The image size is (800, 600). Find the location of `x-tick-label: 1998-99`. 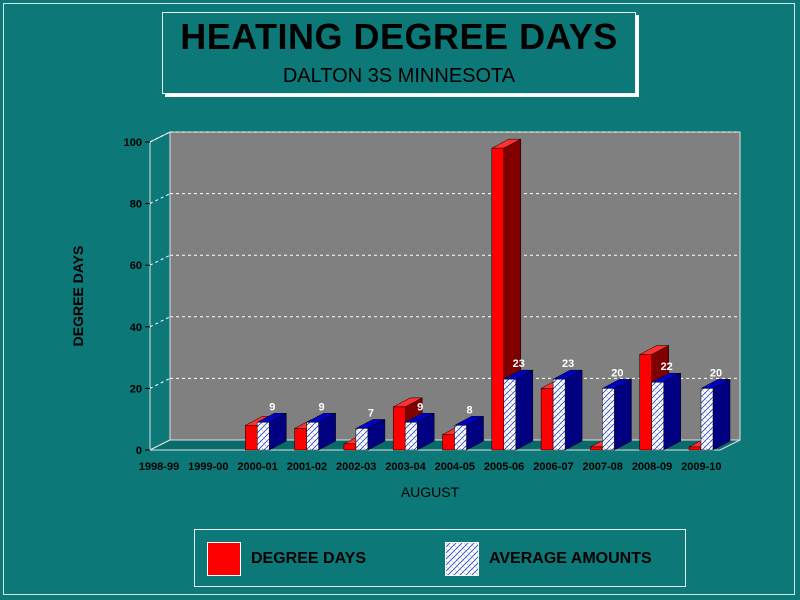

x-tick-label: 1998-99 is located at coordinates (159, 467).